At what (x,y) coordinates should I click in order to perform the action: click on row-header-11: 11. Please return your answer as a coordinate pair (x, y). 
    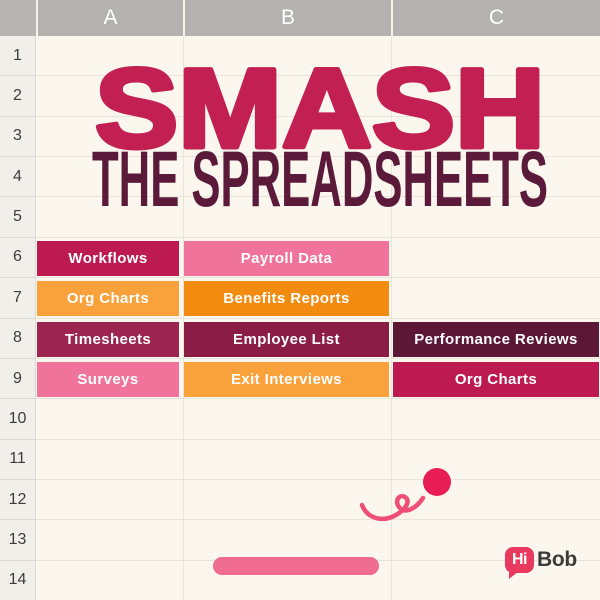
    Looking at the image, I should click on (17, 460).